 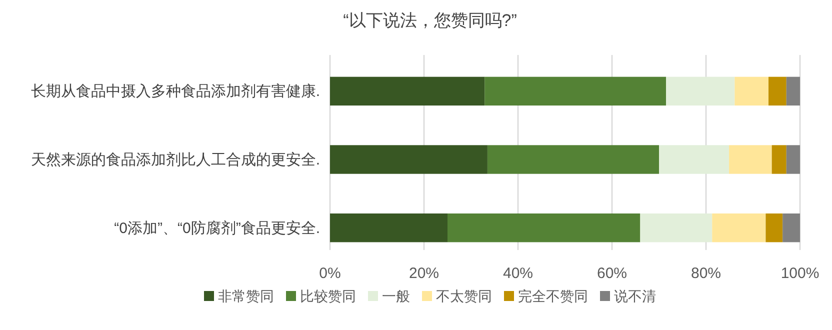 I want to click on legend-label: 比较赞同, so click(x=328, y=296).